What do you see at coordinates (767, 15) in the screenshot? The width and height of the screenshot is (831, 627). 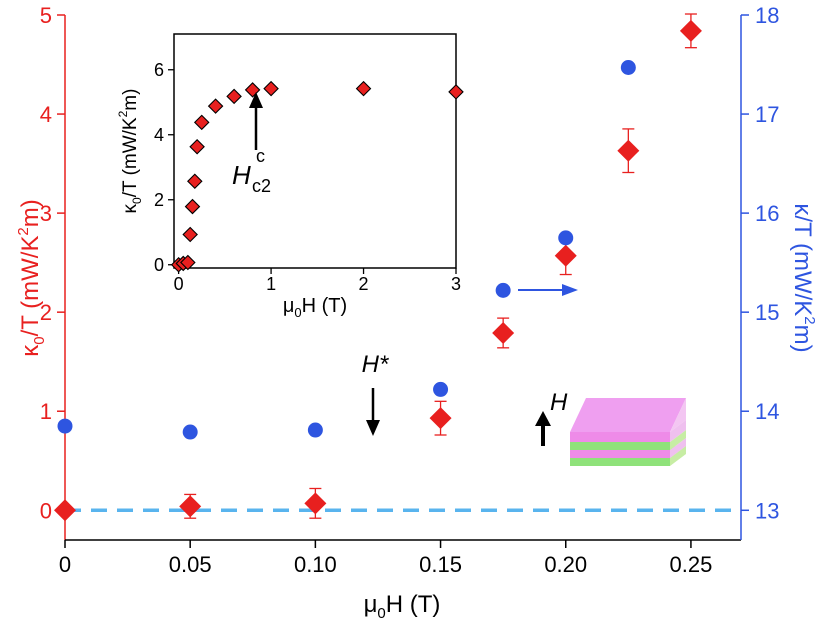 I see `right-y-tick-label: 18` at bounding box center [767, 15].